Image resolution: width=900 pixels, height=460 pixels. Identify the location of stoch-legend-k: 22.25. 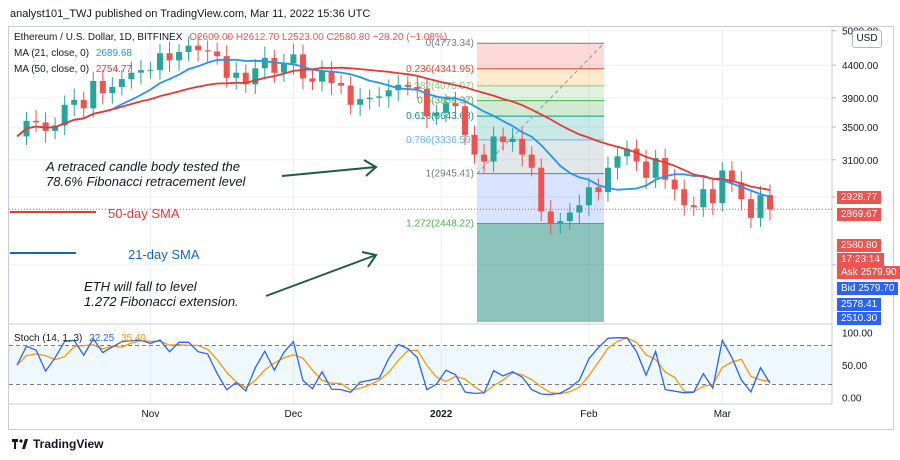
(102, 338).